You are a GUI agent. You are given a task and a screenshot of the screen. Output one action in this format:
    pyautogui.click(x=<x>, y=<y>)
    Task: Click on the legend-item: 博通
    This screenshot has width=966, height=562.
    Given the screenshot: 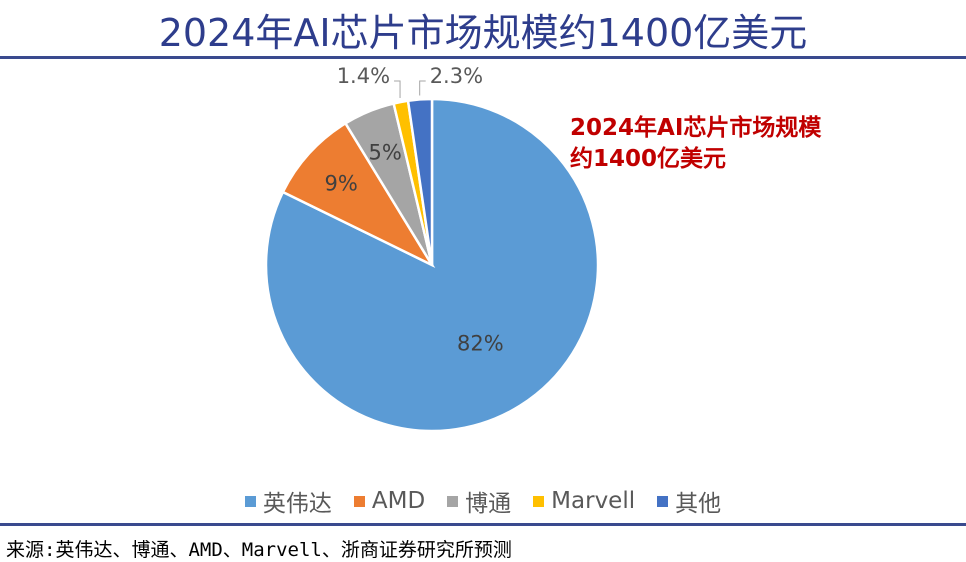 What is the action you would take?
    pyautogui.click(x=479, y=501)
    